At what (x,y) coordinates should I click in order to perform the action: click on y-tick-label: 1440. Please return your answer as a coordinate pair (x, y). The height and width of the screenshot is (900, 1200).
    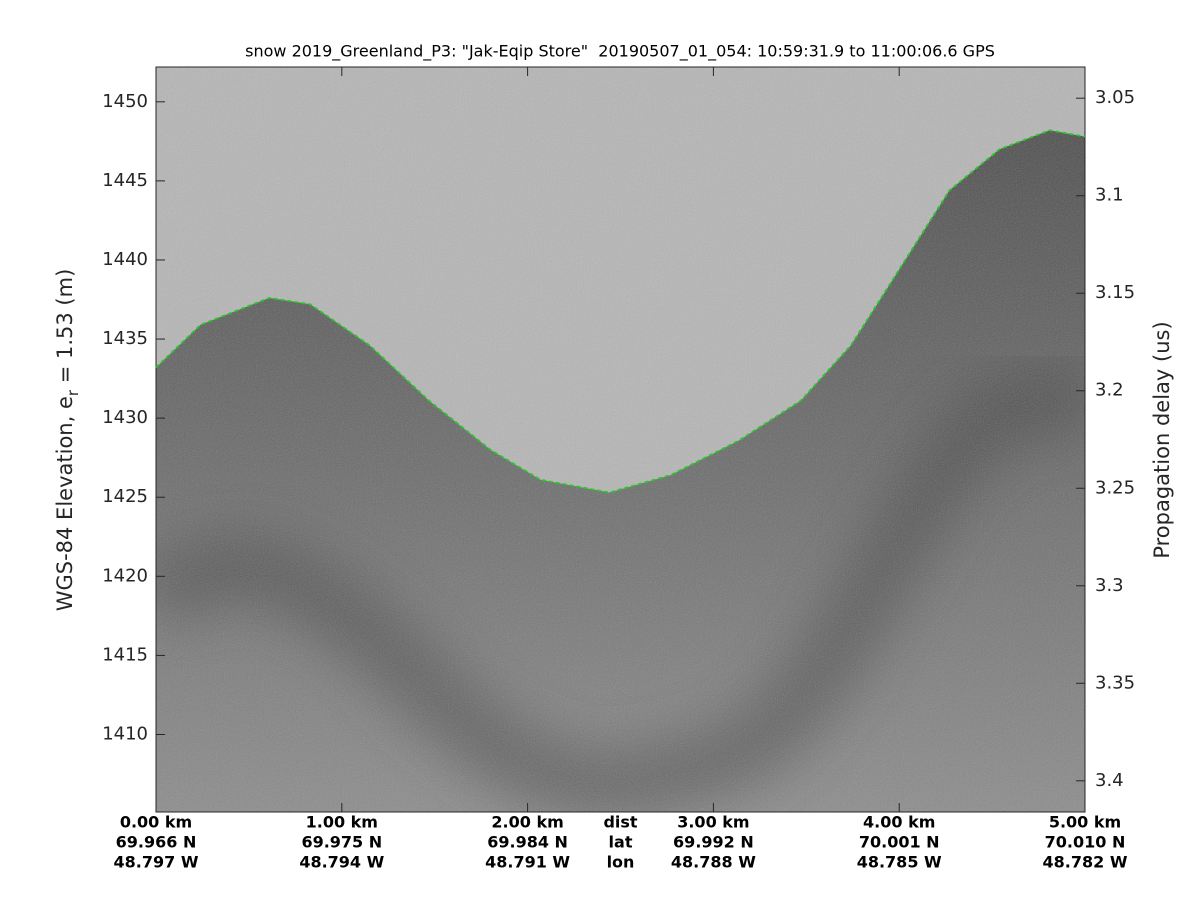
    Looking at the image, I should click on (125, 259).